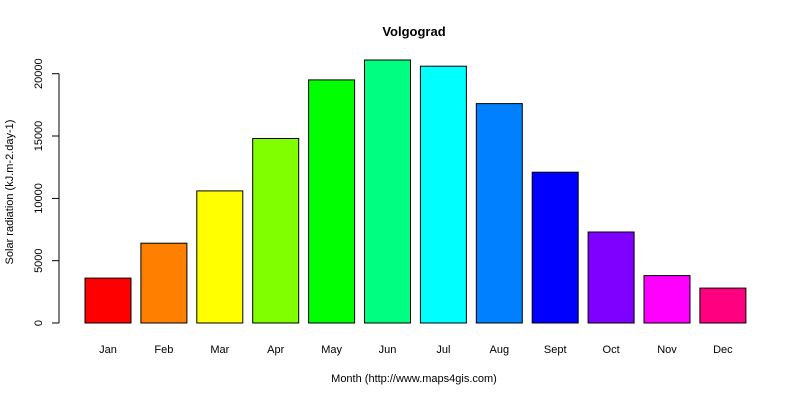 The height and width of the screenshot is (400, 800). What do you see at coordinates (555, 247) in the screenshot?
I see `bar-sept` at bounding box center [555, 247].